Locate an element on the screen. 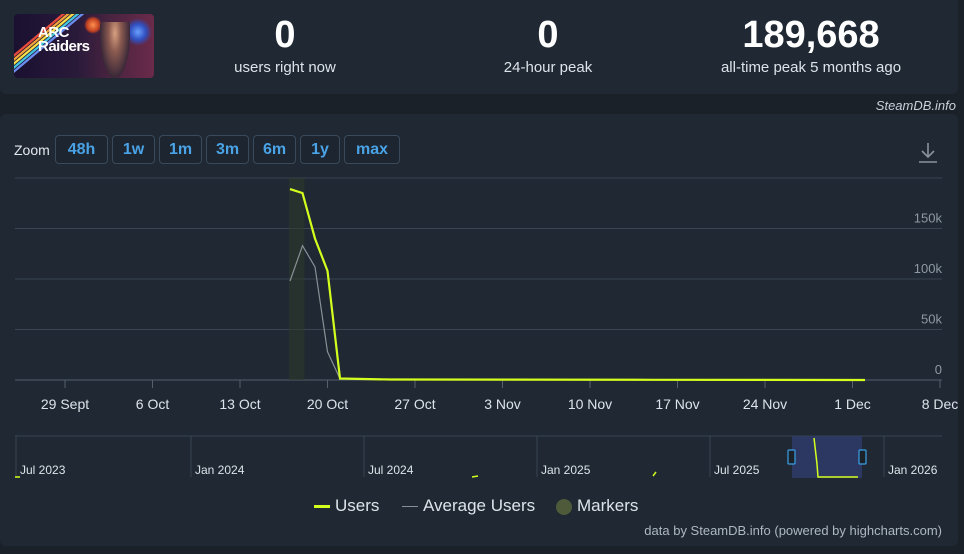 This screenshot has width=964, height=554. stat-label: 24-hour peak is located at coordinates (548, 67).